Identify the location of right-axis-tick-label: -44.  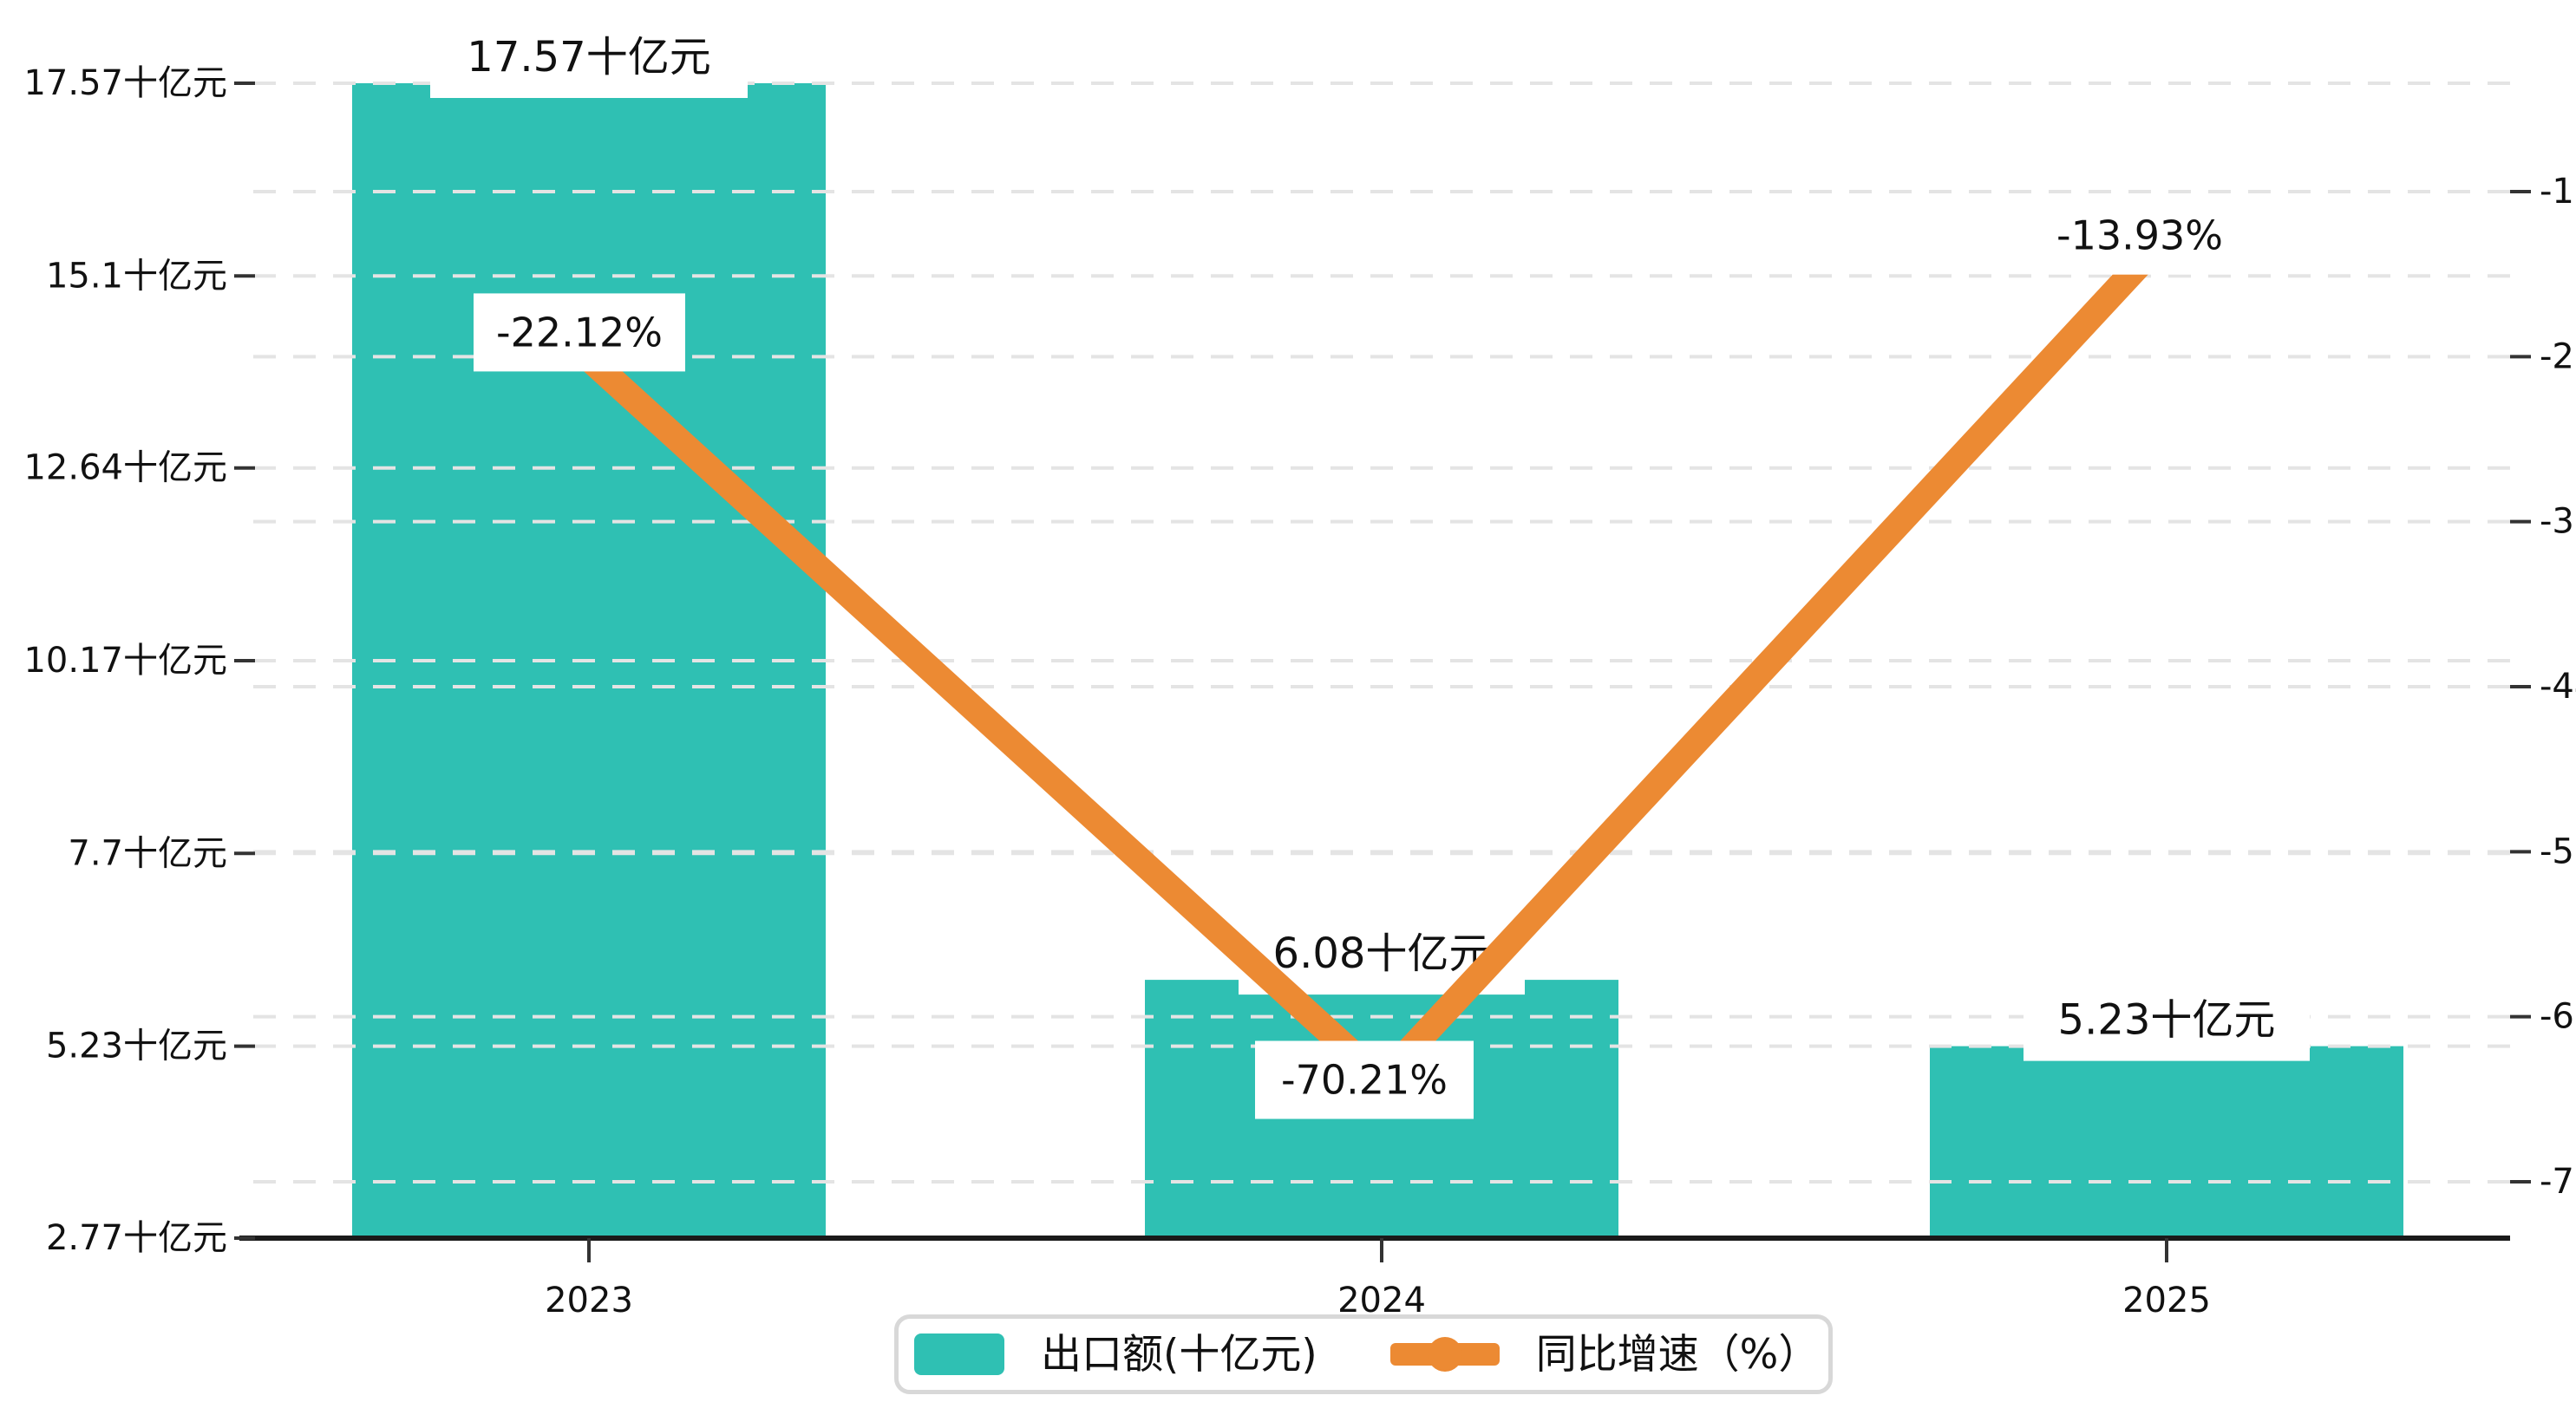
(2558, 687).